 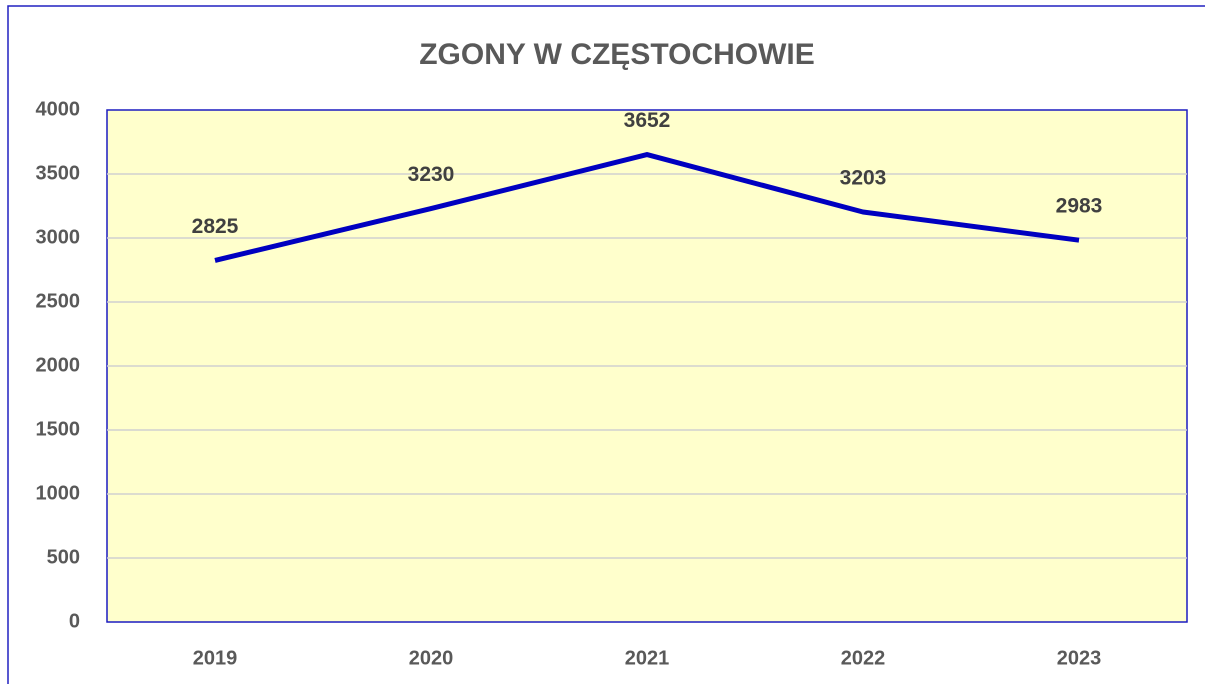 I want to click on data-label: 2825, so click(x=215, y=226).